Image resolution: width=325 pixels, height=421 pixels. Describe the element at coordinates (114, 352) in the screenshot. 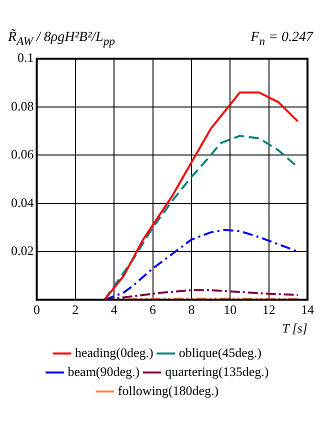

I see `legend-label: heading(0deg.)` at that location.